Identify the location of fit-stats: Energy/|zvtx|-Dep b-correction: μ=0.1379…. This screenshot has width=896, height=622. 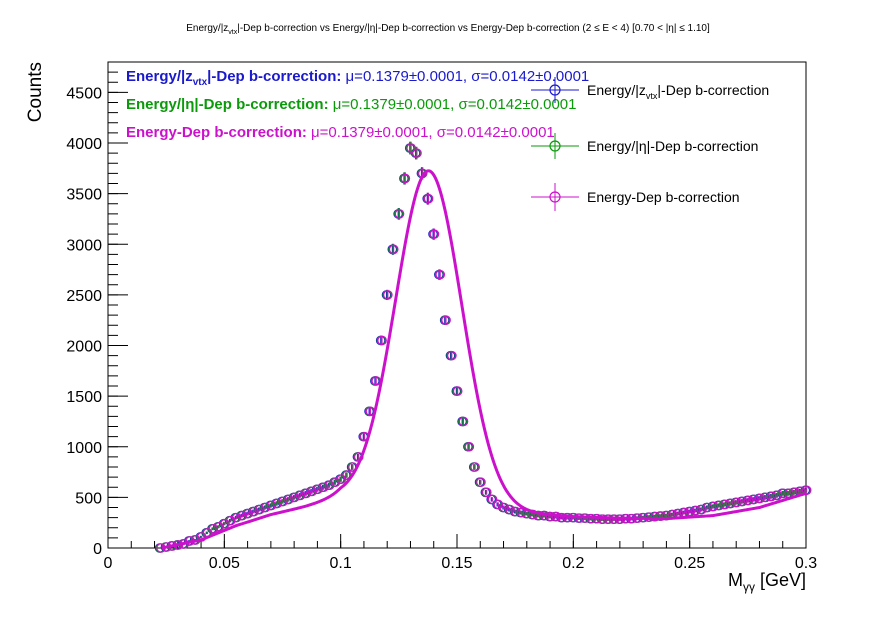
(357, 104).